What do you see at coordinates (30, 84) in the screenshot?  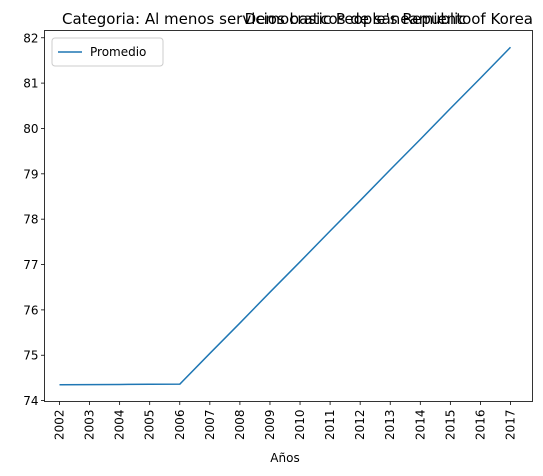 I see `y-tick-label: 81` at bounding box center [30, 84].